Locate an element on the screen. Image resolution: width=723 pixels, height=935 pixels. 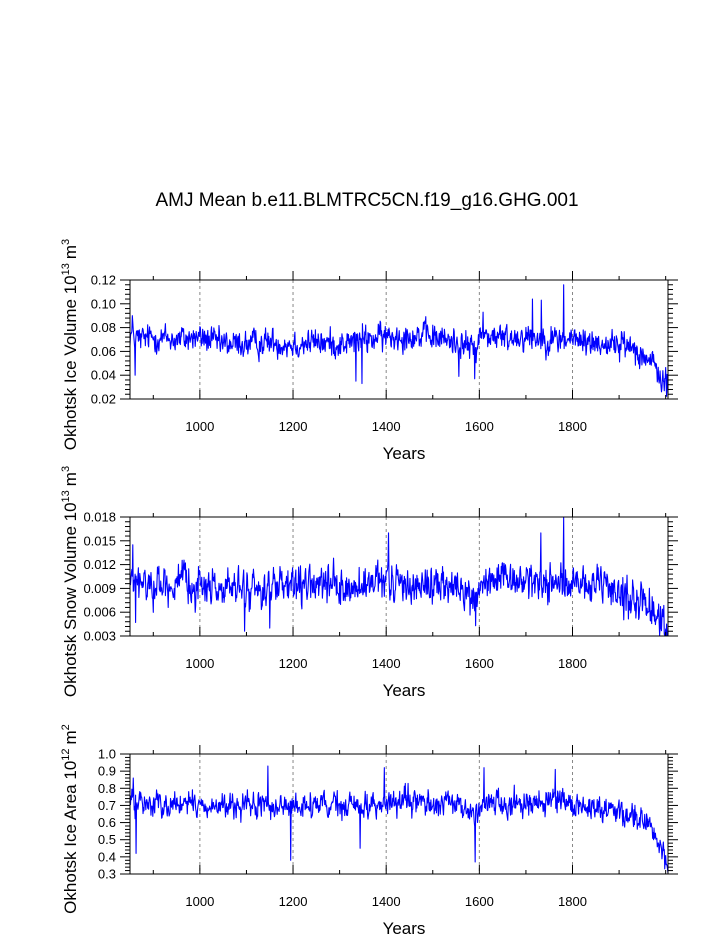
ice-area-x-tick-label: 1400 is located at coordinates (386, 901).